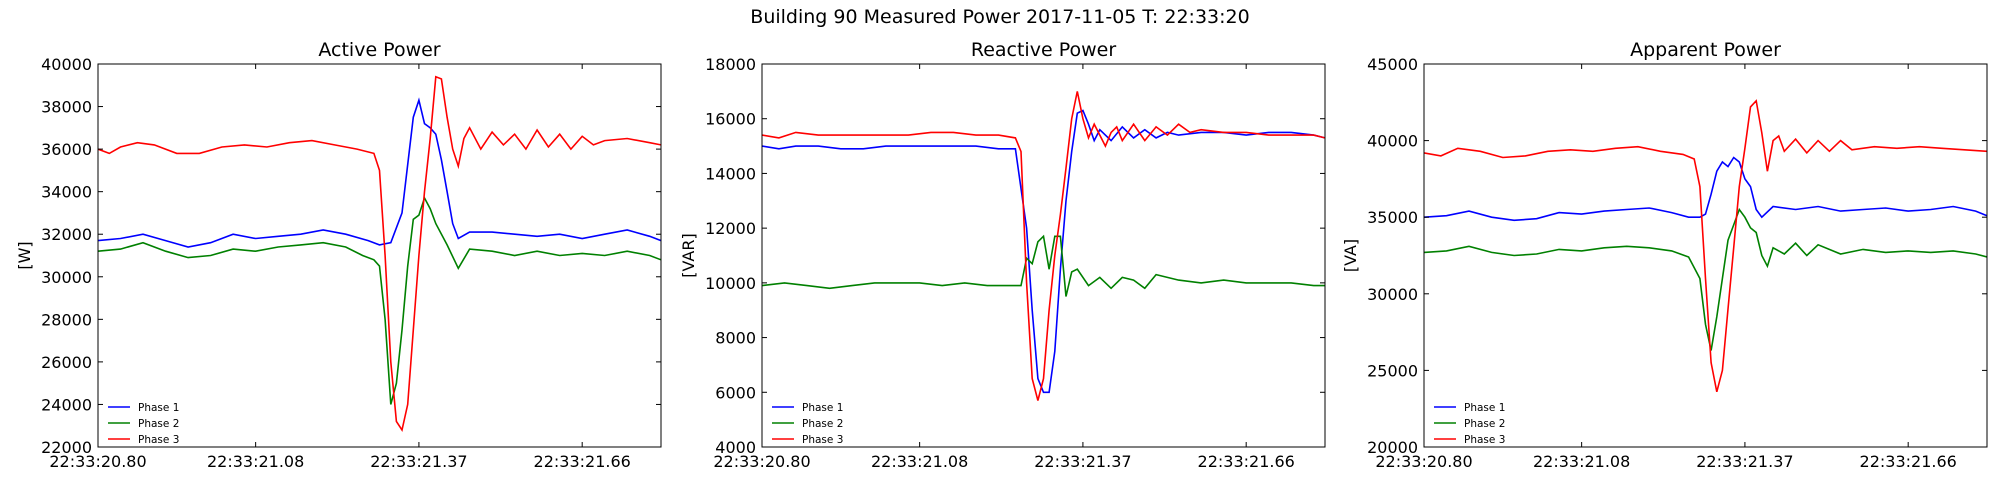 The width and height of the screenshot is (2000, 500). Describe the element at coordinates (24, 255) in the screenshot. I see `y-axis-label: [W]` at that location.